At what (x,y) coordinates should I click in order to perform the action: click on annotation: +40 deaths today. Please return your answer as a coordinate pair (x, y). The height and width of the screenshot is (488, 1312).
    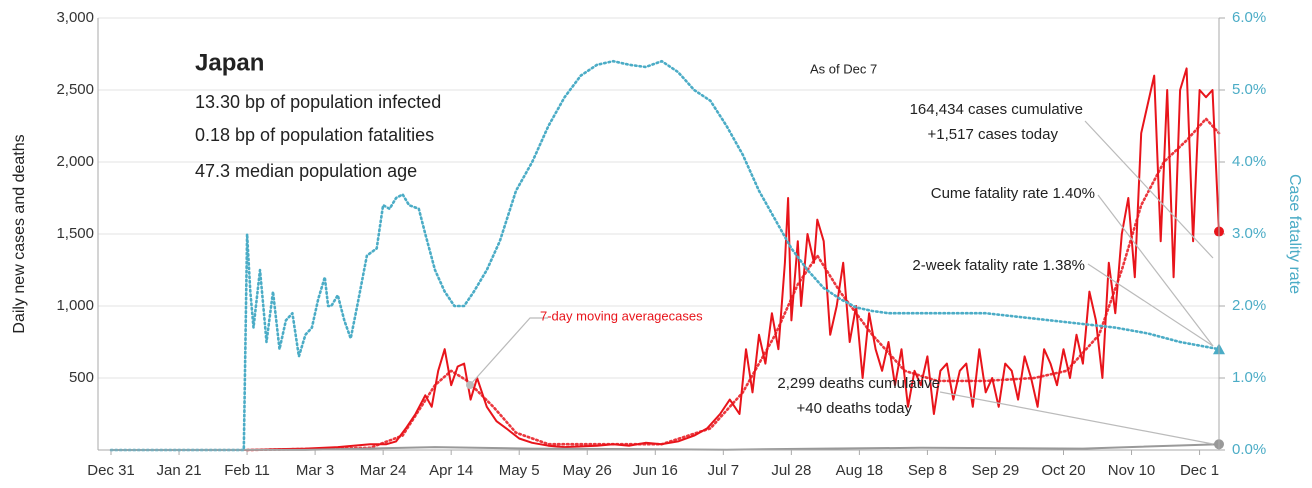
    Looking at the image, I should click on (854, 408).